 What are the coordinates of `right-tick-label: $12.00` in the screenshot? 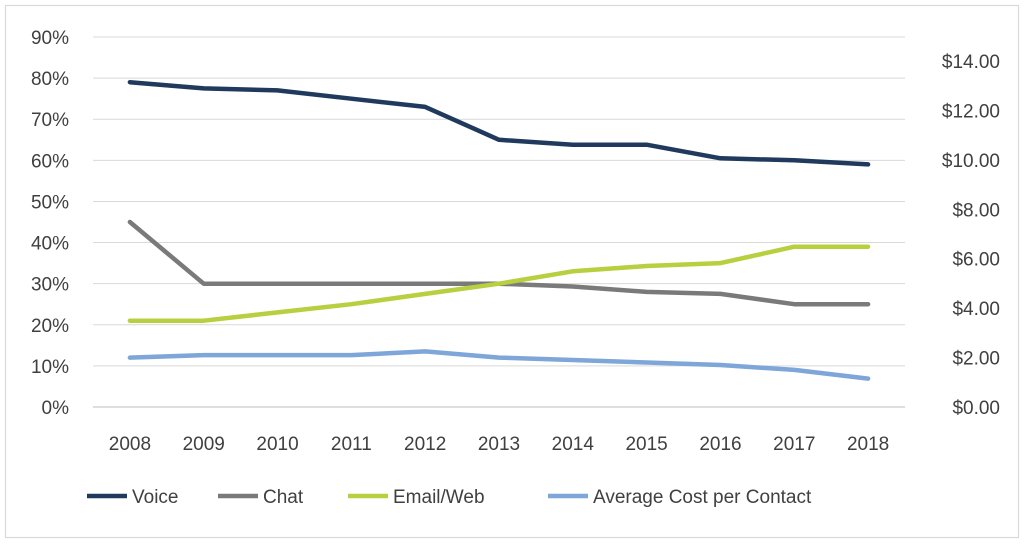 It's located at (971, 111).